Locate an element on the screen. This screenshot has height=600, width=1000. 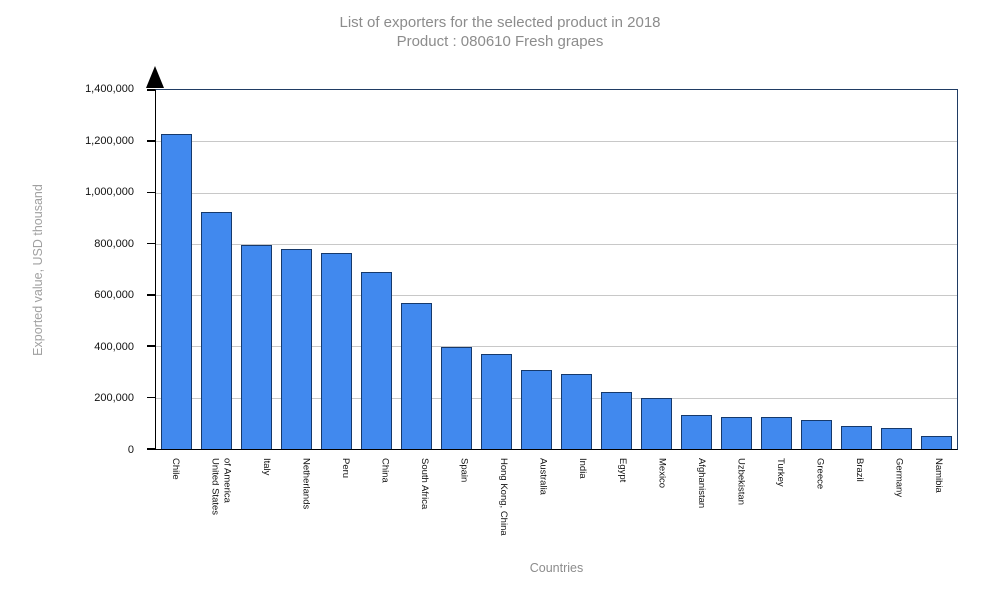
y-tick-label: 200,000 is located at coordinates (114, 398).